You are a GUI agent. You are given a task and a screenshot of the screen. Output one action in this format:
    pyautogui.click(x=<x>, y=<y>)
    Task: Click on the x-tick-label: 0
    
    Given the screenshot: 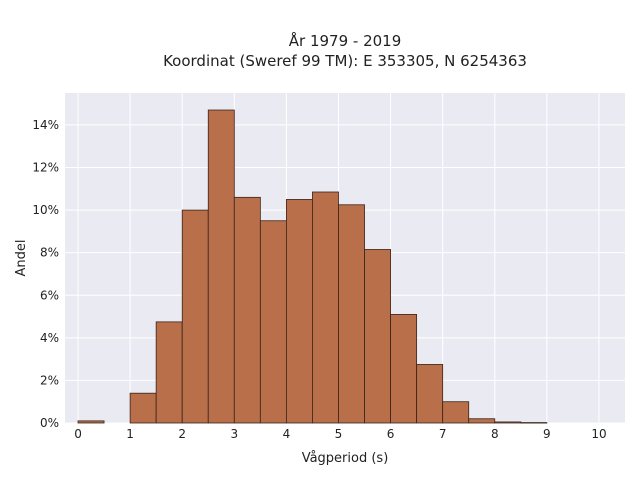 What is the action you would take?
    pyautogui.click(x=78, y=434)
    